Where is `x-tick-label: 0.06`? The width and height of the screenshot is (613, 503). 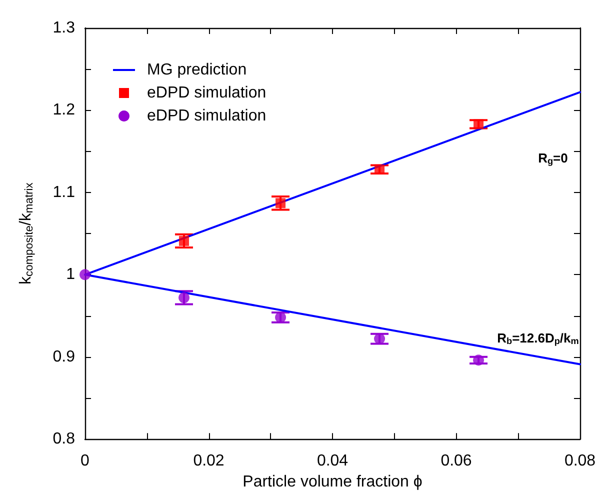
x-tick-label: 0.06 is located at coordinates (456, 461).